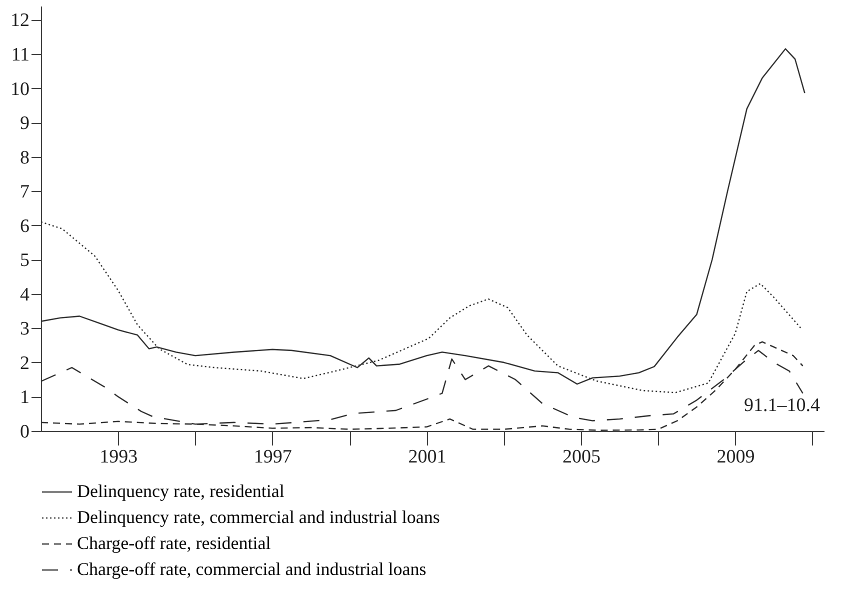 This screenshot has width=844, height=608. Describe the element at coordinates (258, 517) in the screenshot. I see `legend-label: Delinquency rate, commercial and industrial loans` at that location.